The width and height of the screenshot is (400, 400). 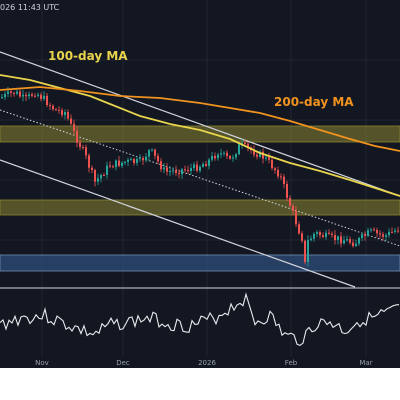 I want to click on ma100-annotation: 100-day MA, so click(x=88, y=56).